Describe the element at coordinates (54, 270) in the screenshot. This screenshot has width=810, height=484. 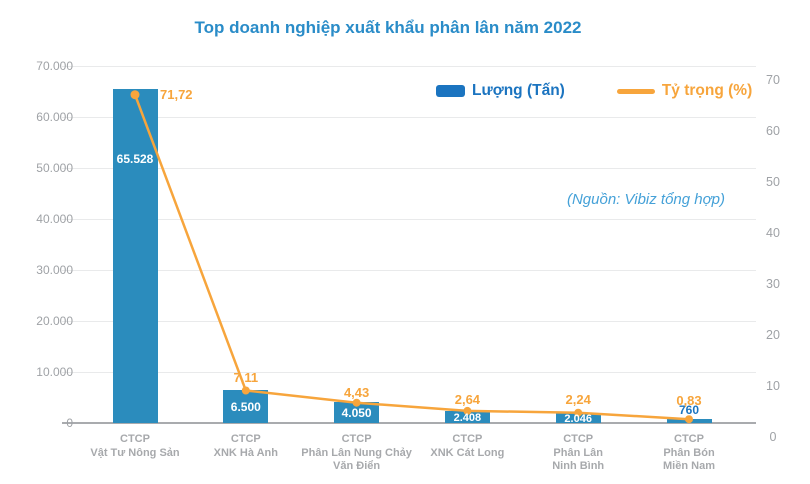
I see `left-axis-tick-label: 30.000` at that location.